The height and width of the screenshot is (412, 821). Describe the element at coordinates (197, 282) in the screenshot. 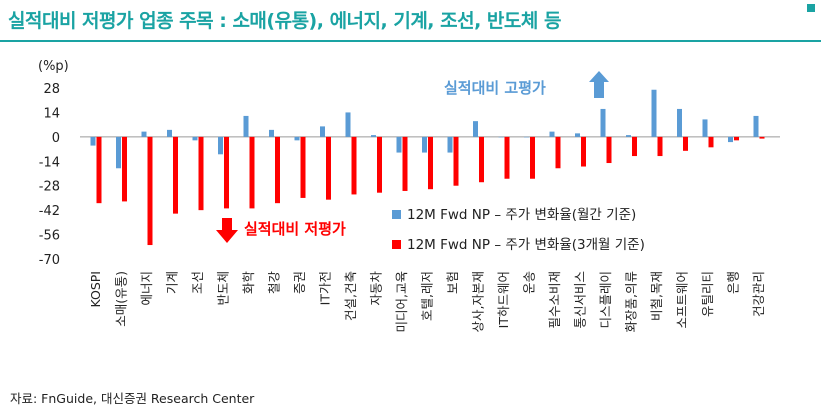

I see `x-category-label: 조선` at that location.